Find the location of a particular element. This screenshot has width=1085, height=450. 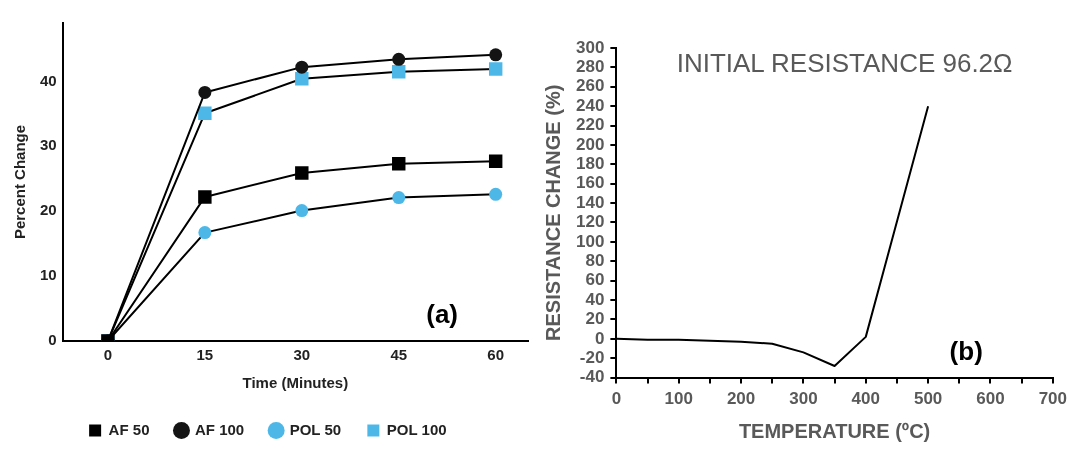

y-tick-label: -40 is located at coordinates (592, 377).